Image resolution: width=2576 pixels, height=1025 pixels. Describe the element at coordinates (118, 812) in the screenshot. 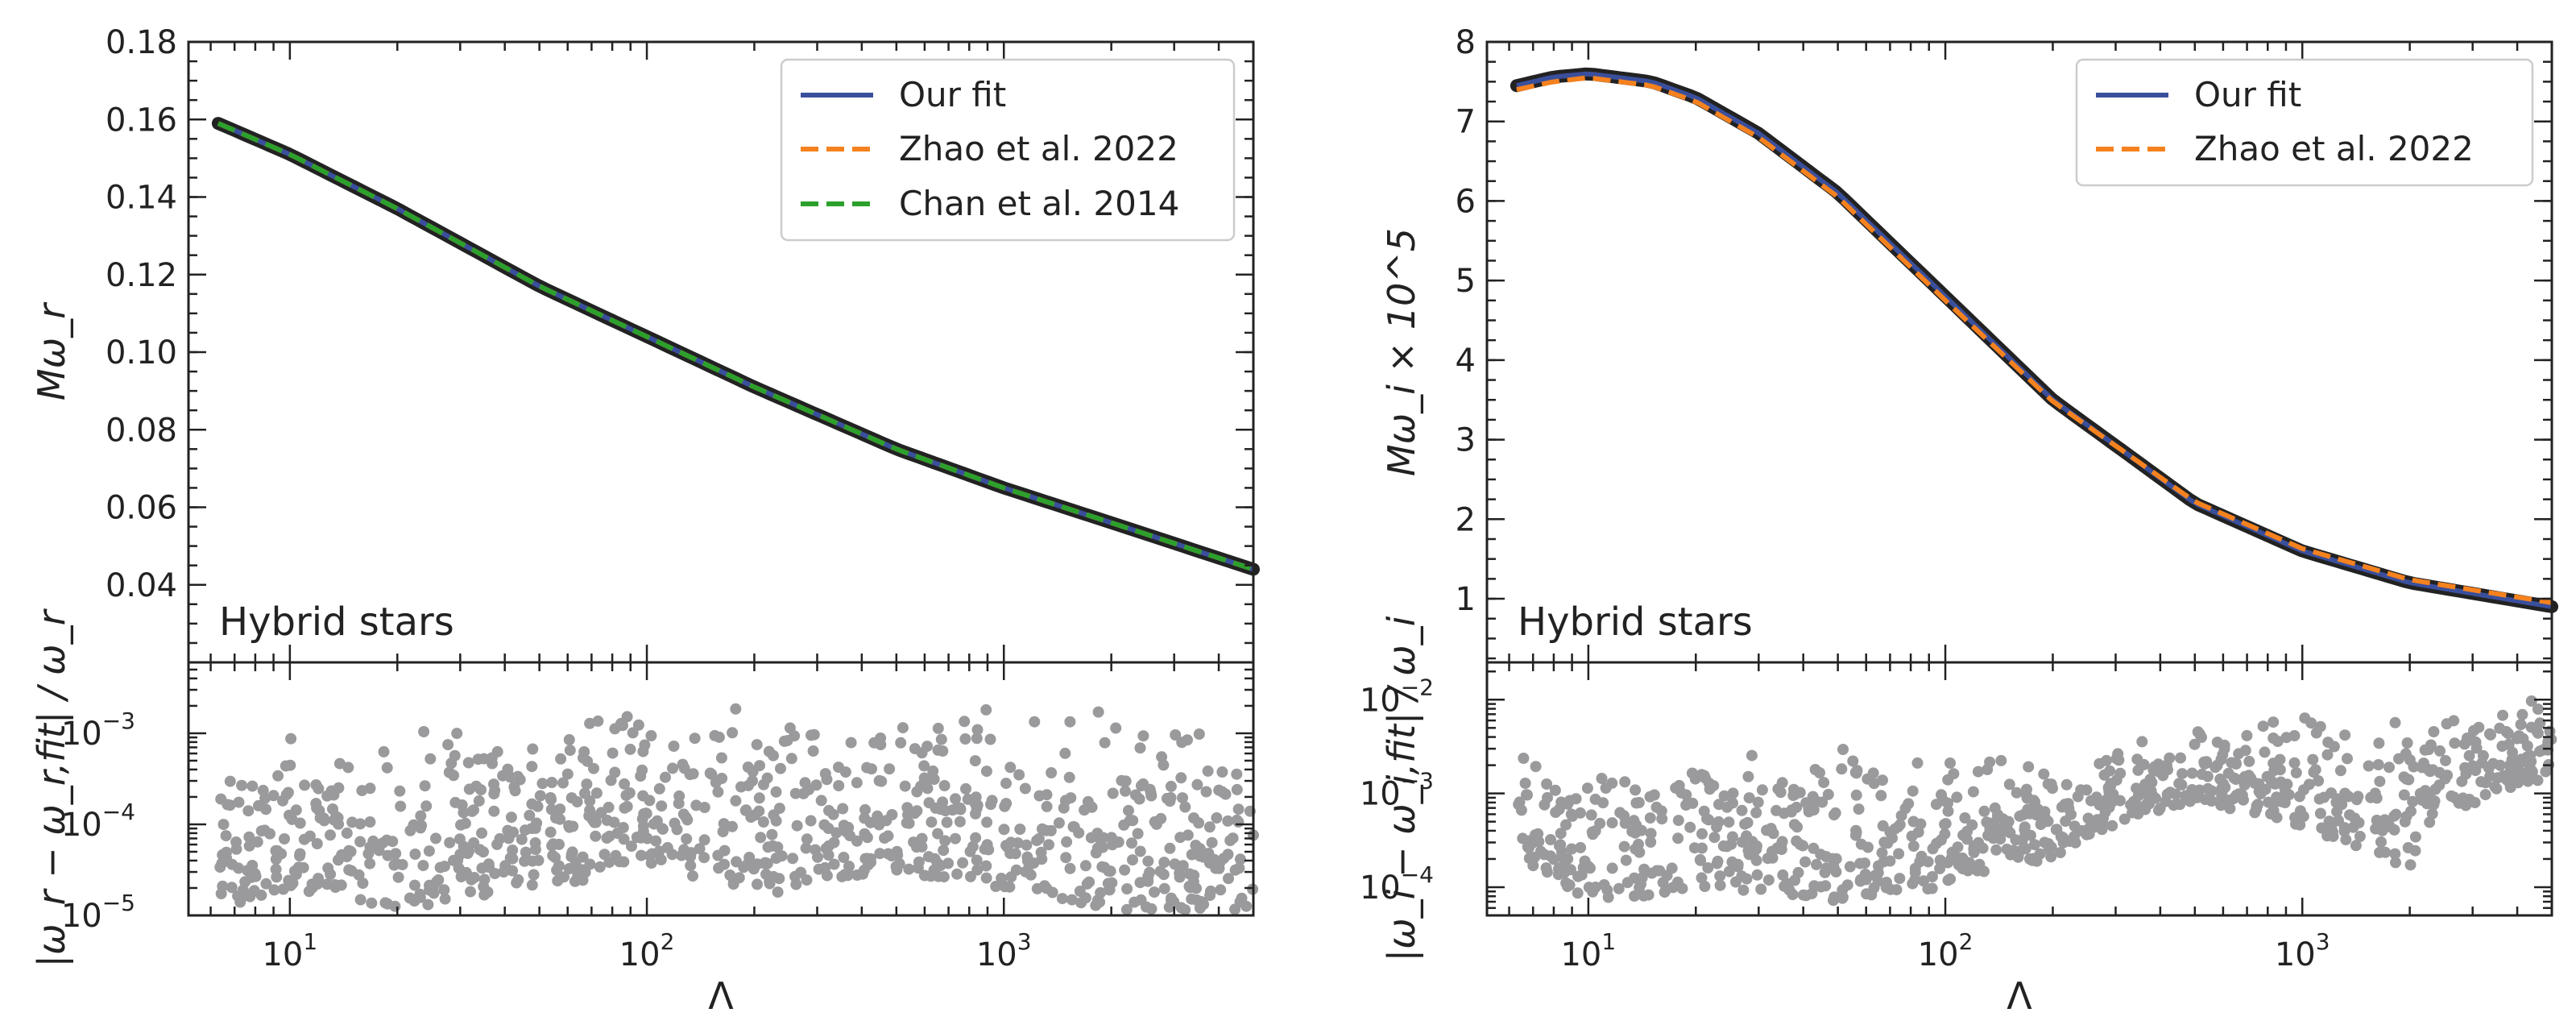

I see `y-tick-exponent: −4` at that location.